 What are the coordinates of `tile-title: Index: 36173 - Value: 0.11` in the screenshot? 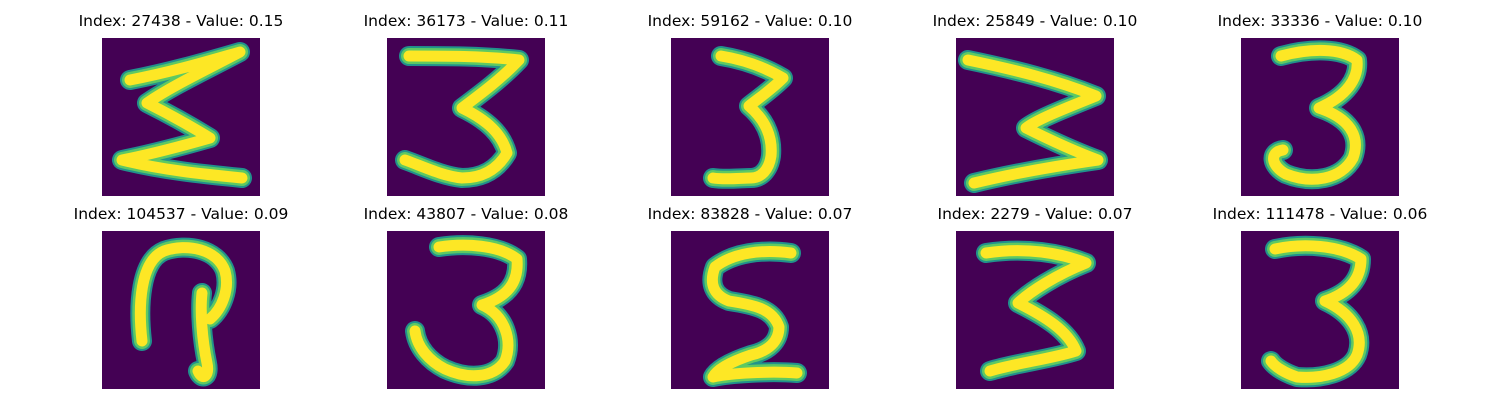 It's located at (466, 21).